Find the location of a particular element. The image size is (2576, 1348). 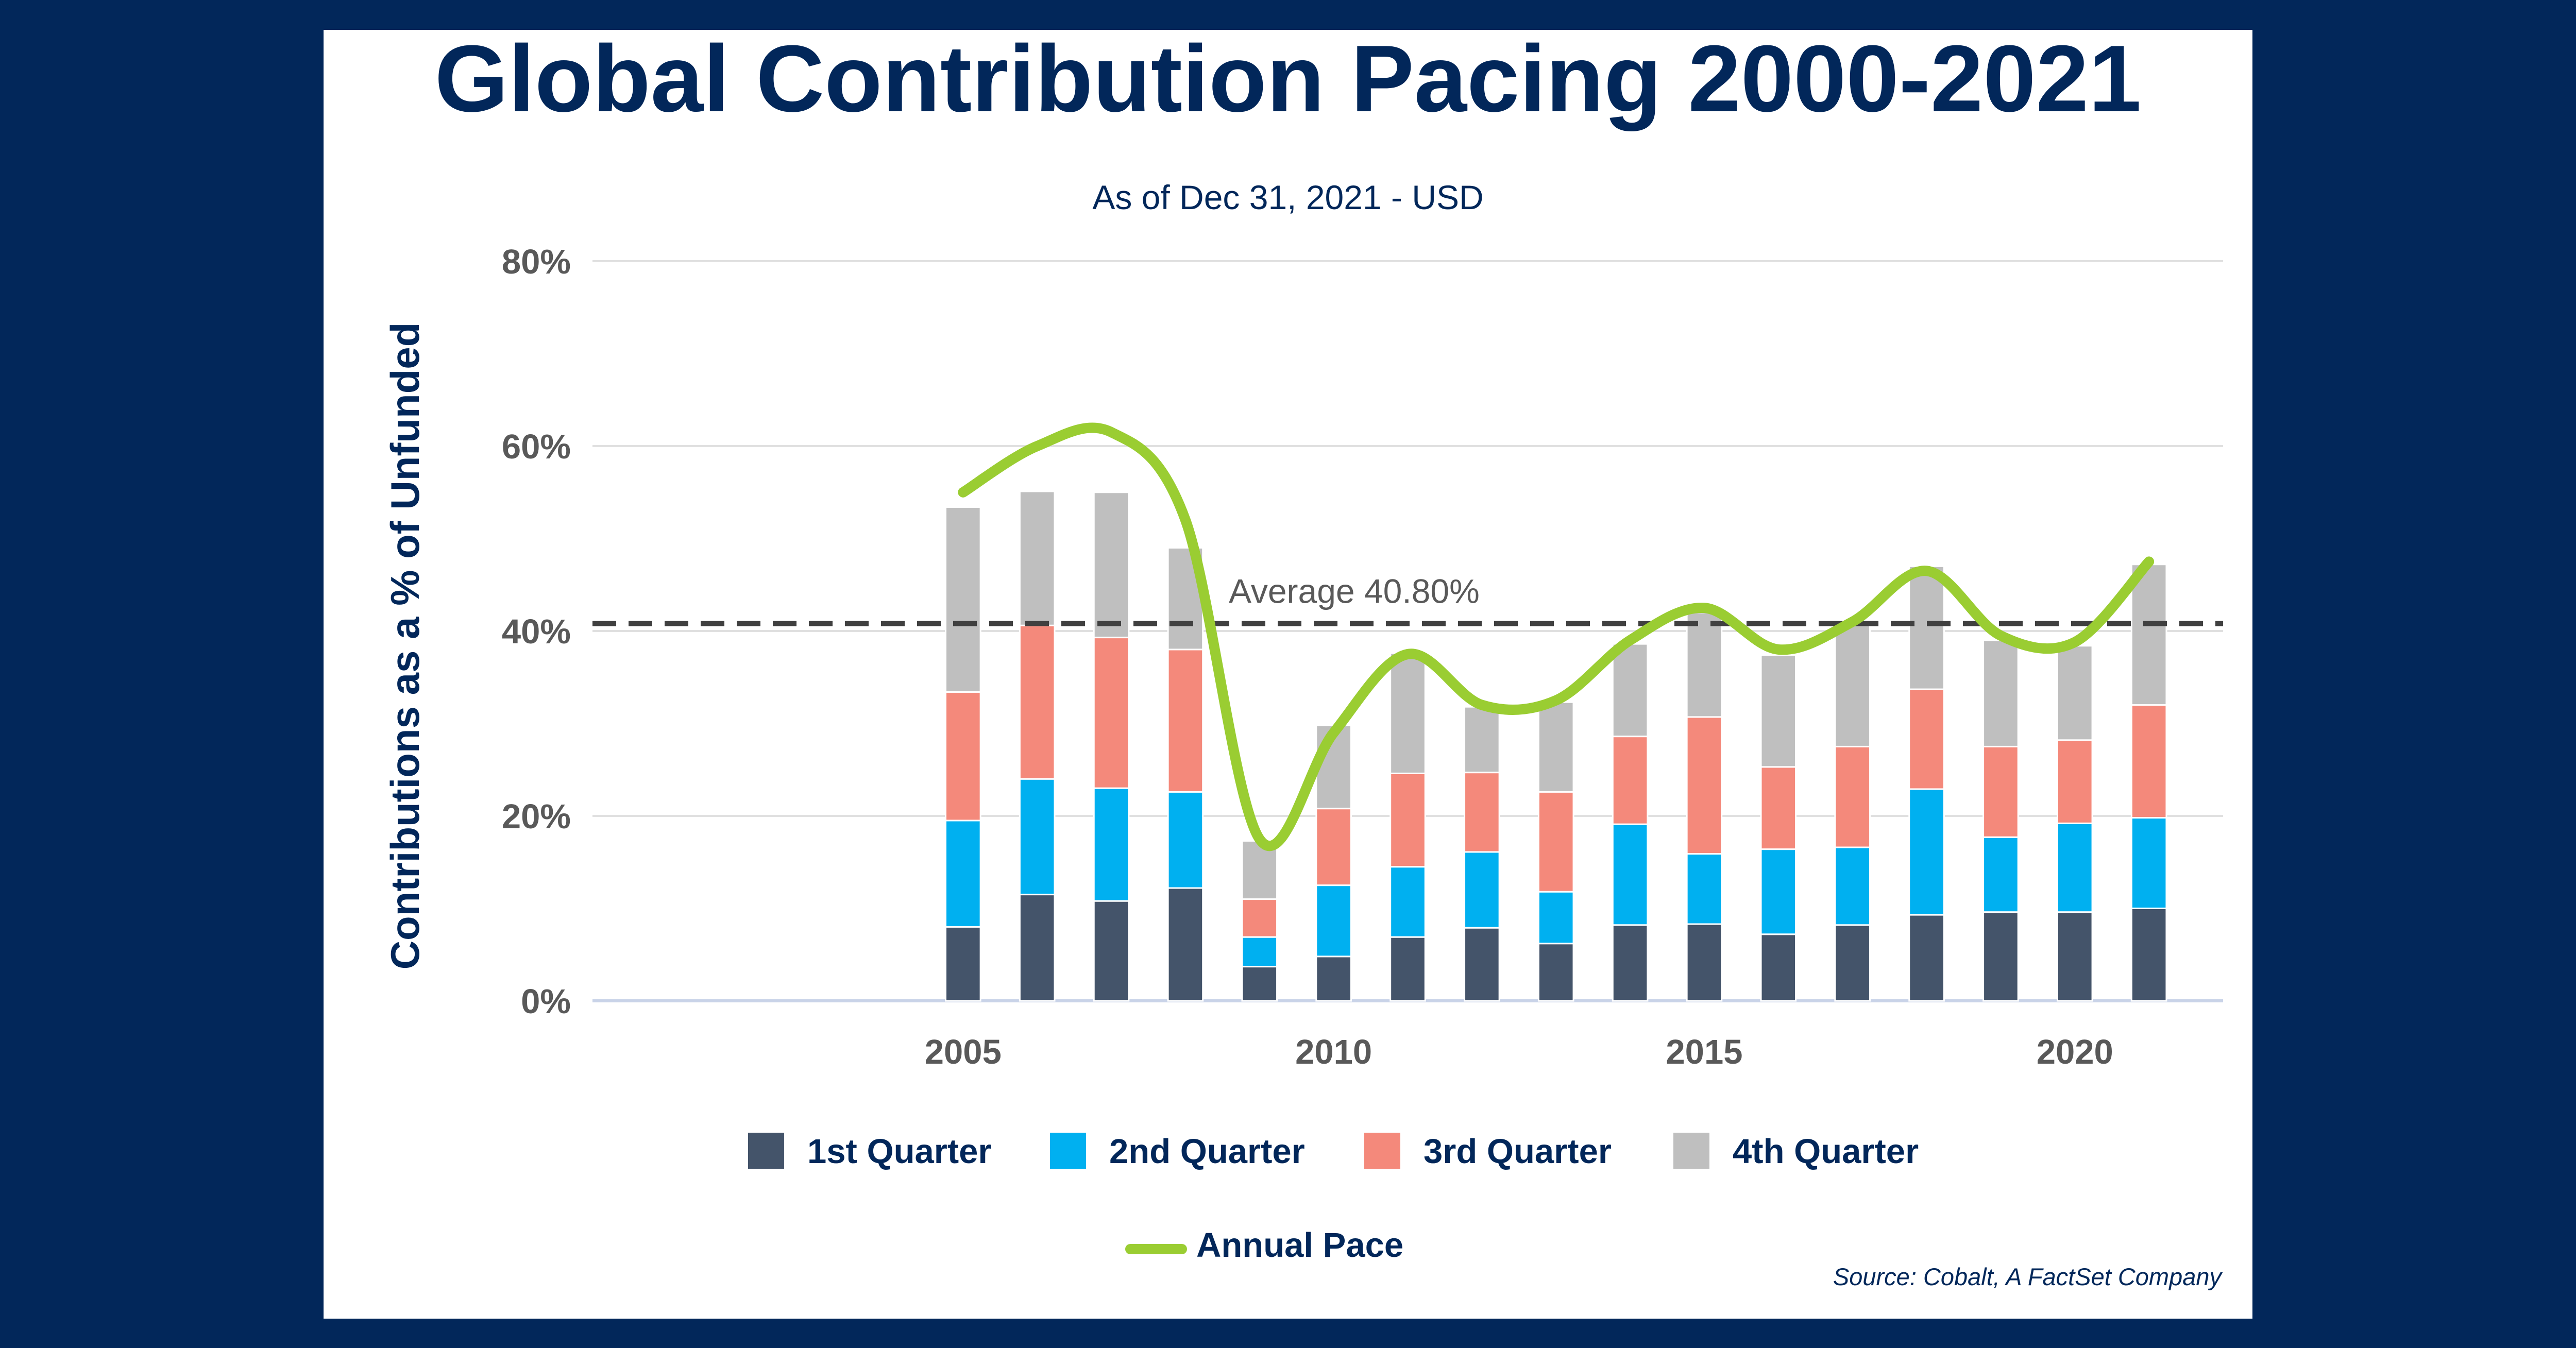

x-tick-label: 2005 is located at coordinates (963, 1052).